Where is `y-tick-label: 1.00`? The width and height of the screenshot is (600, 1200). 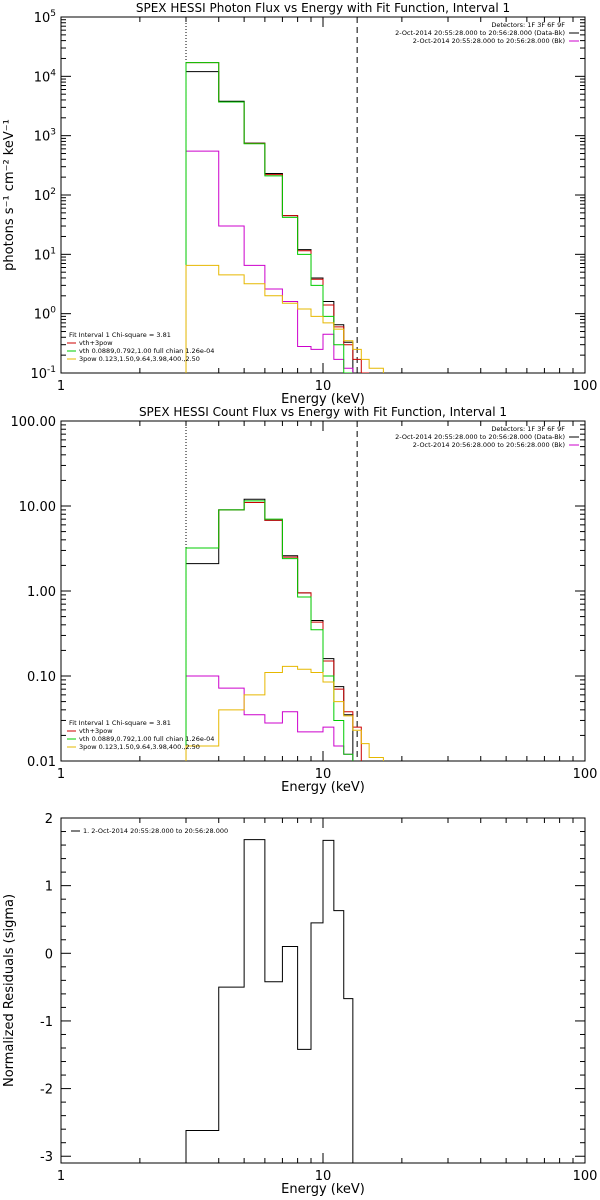 y-tick-label: 1.00 is located at coordinates (41, 592).